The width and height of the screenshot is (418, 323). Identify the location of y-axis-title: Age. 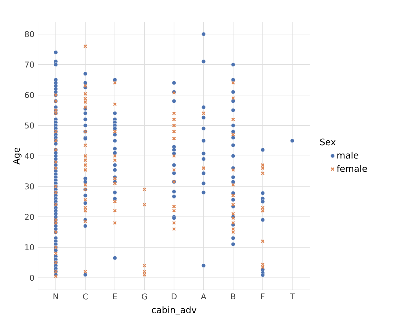
(17, 156).